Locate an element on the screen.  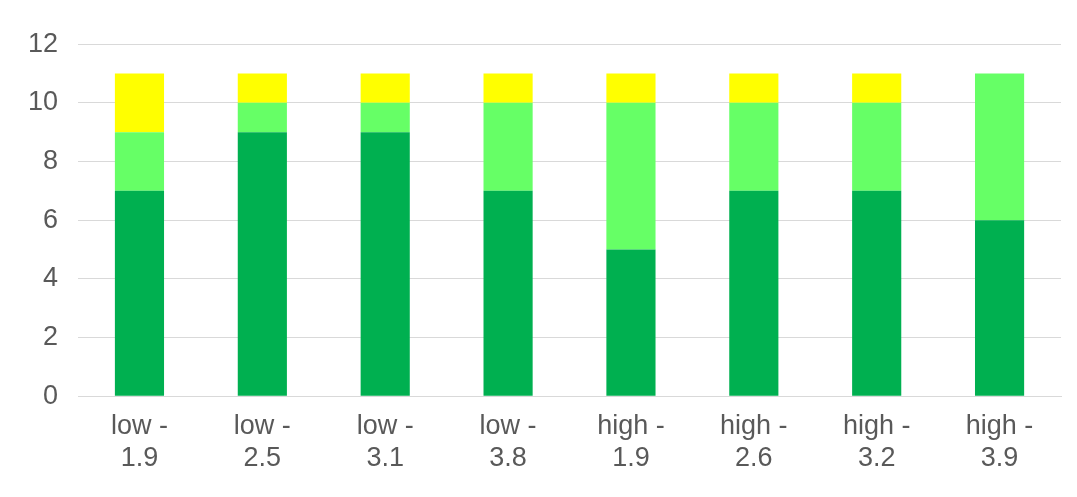
x-tick-label: low - 3.8 is located at coordinates (508, 441).